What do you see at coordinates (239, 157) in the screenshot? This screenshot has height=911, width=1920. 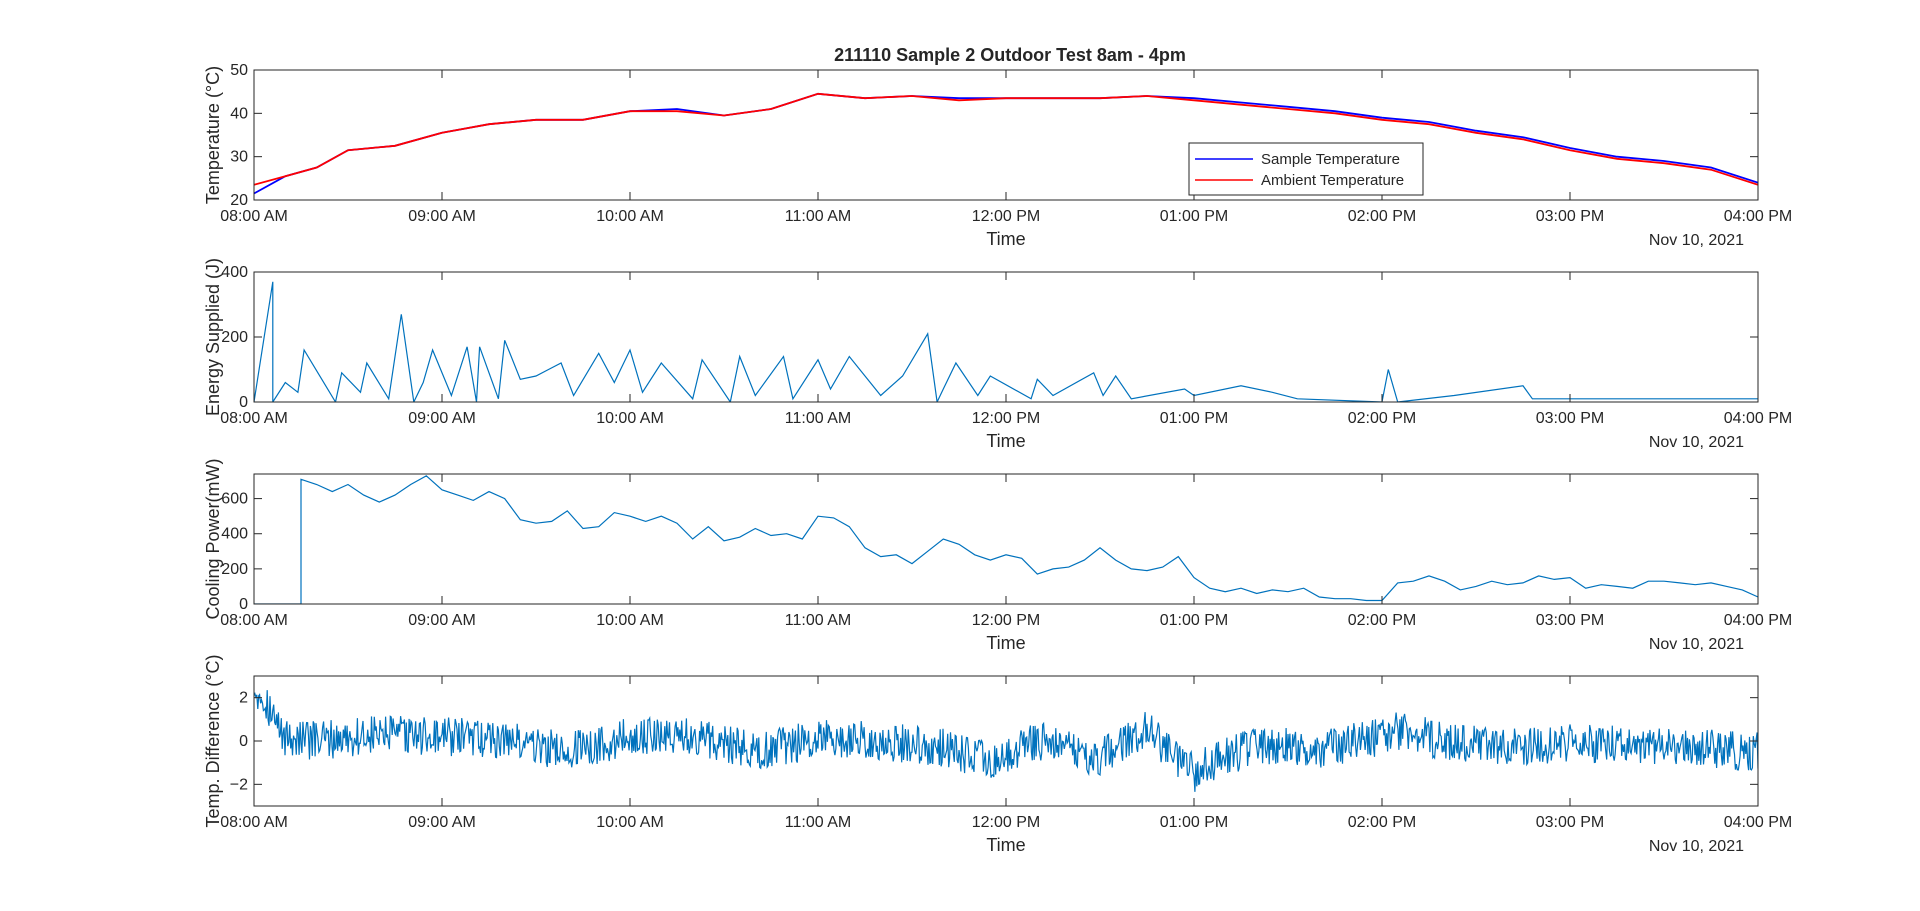 I see `y-tick-label: 30` at bounding box center [239, 157].